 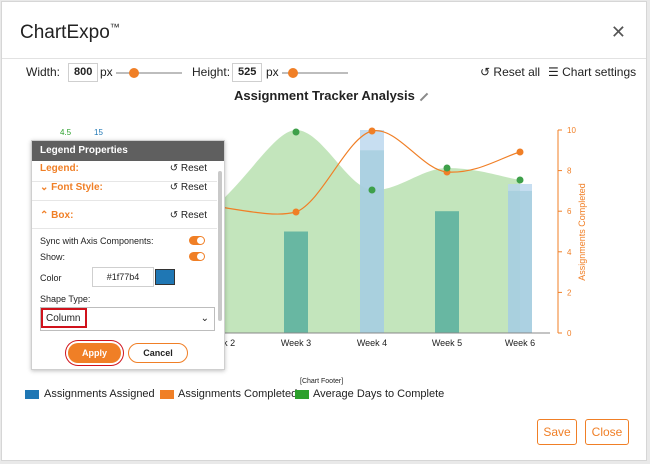 I want to click on right-tick-label: 2, so click(x=569, y=292).